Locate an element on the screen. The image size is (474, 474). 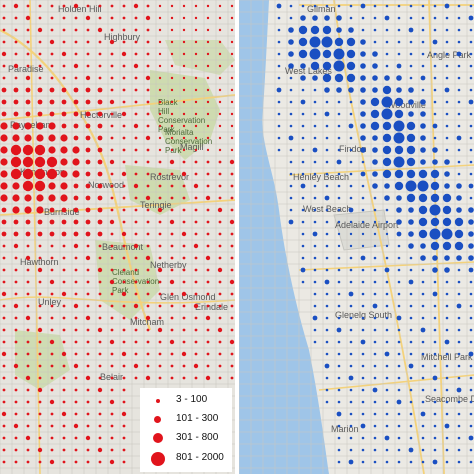
legend-label: 801 - 2000 is located at coordinates (200, 457).